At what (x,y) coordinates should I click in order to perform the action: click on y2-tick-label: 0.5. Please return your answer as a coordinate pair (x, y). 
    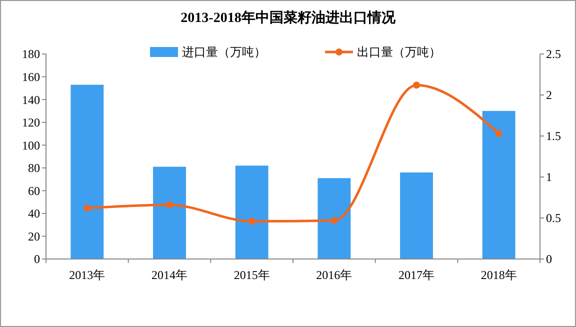
    Looking at the image, I should click on (553, 218).